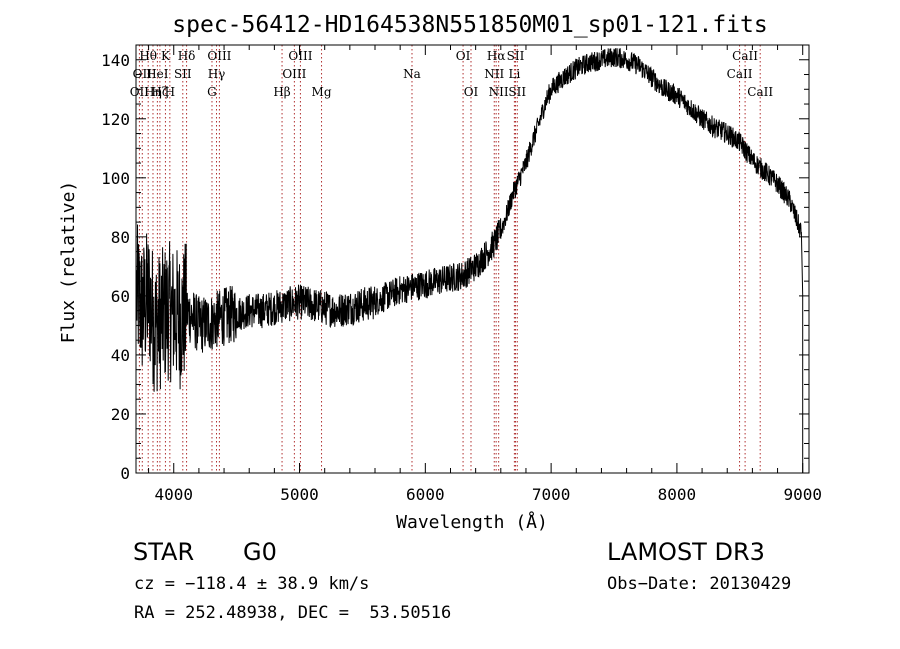 The width and height of the screenshot is (900, 649). I want to click on spectral-line-label-1: OII, so click(143, 74).